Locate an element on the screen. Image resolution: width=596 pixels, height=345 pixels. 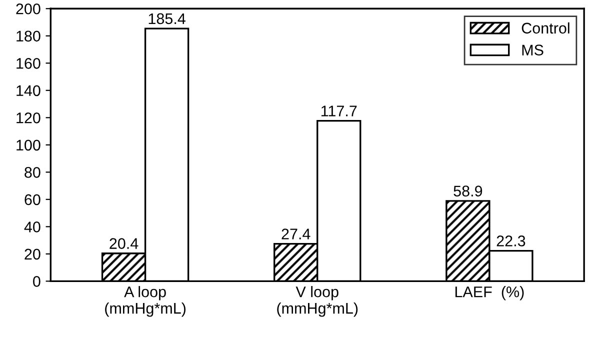
x-tick-label: V loop (mmHg*mL) is located at coordinates (317, 301).